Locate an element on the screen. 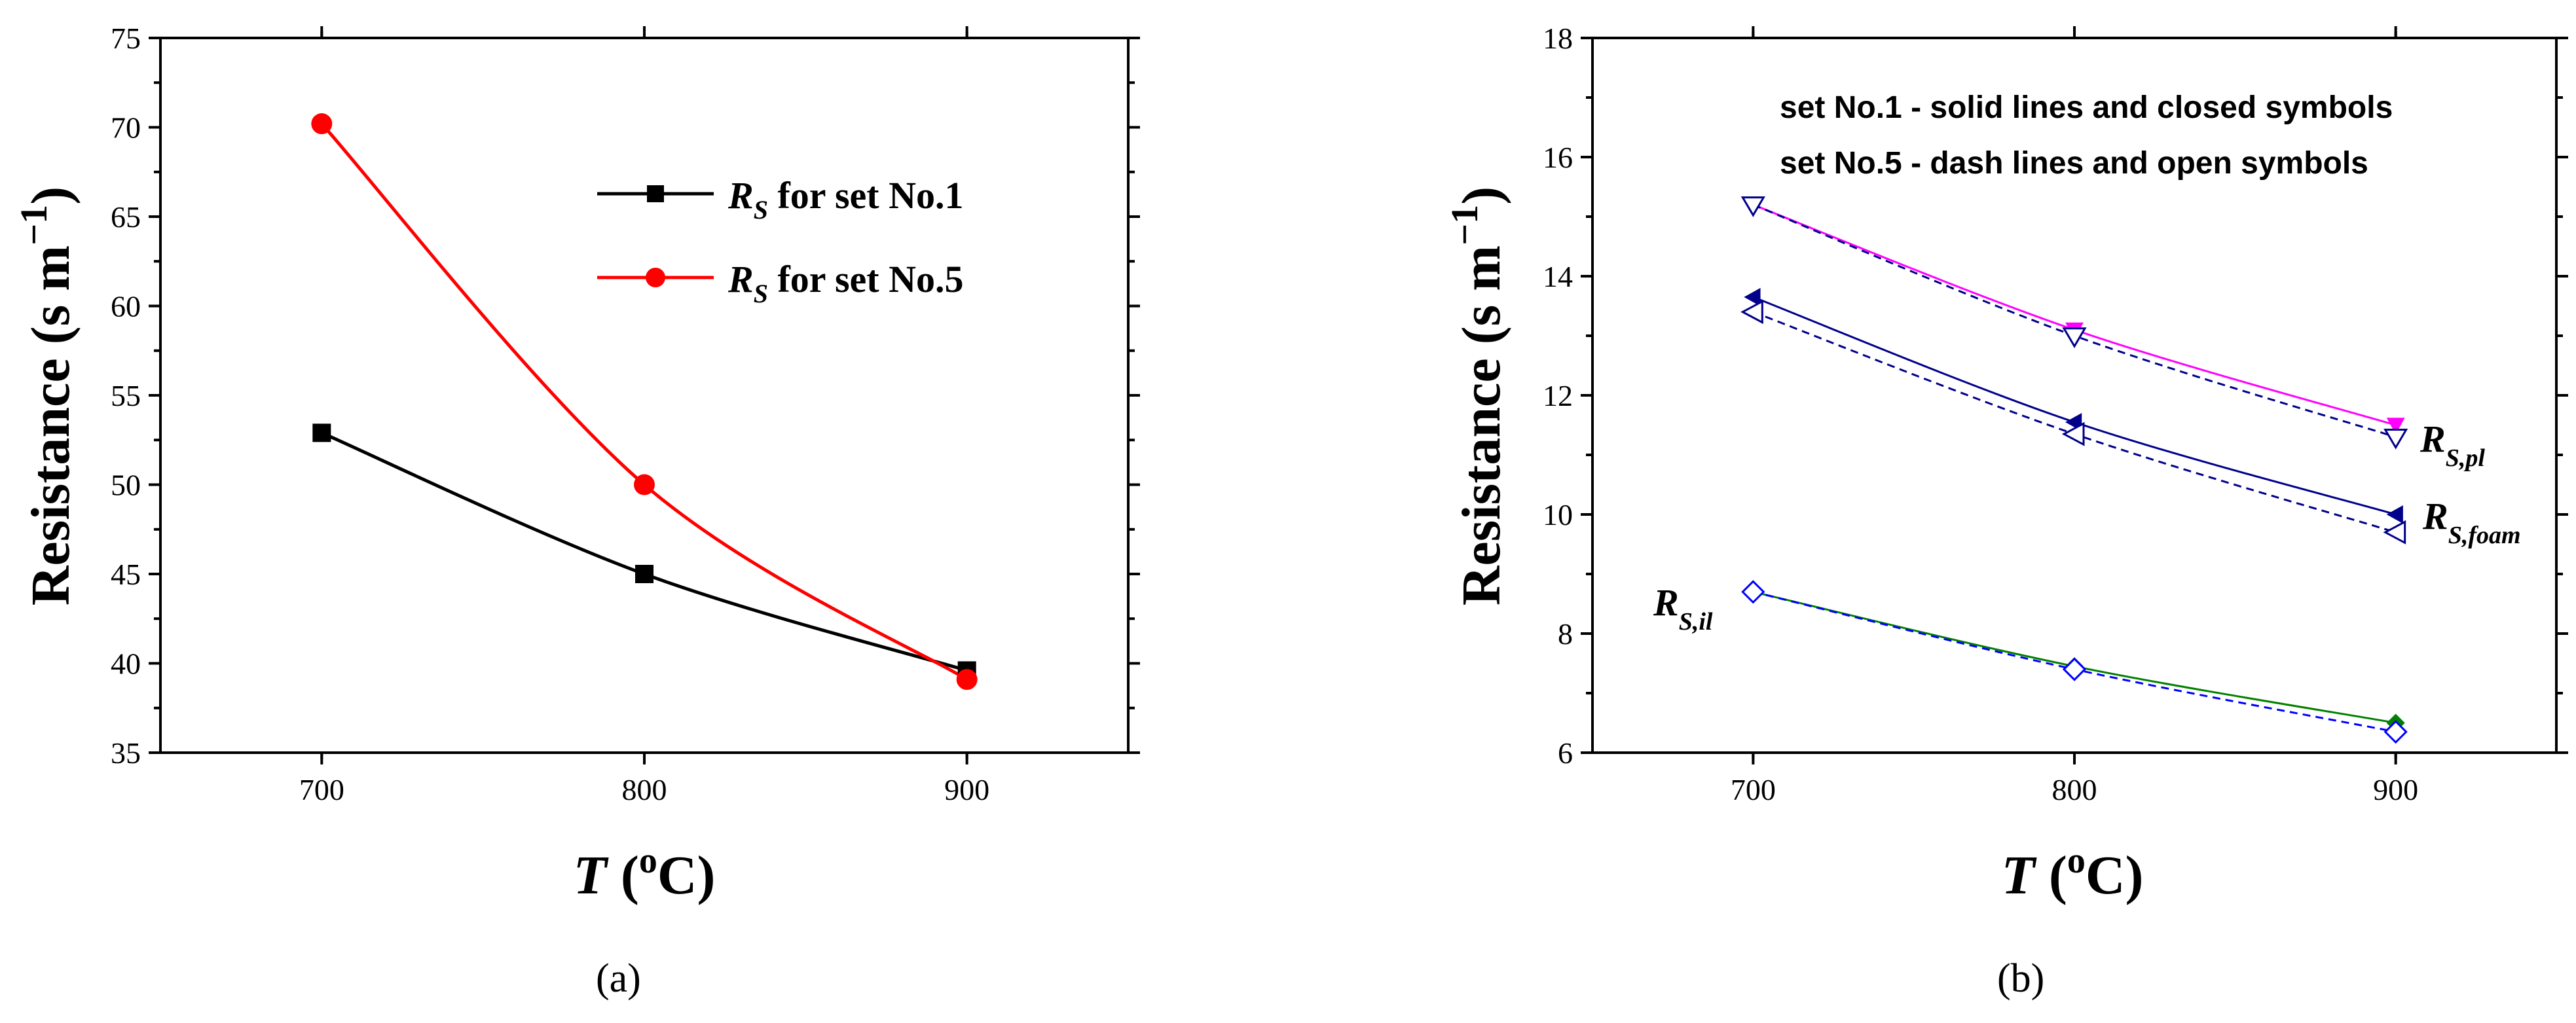  b-caption: (b) is located at coordinates (2020, 978).